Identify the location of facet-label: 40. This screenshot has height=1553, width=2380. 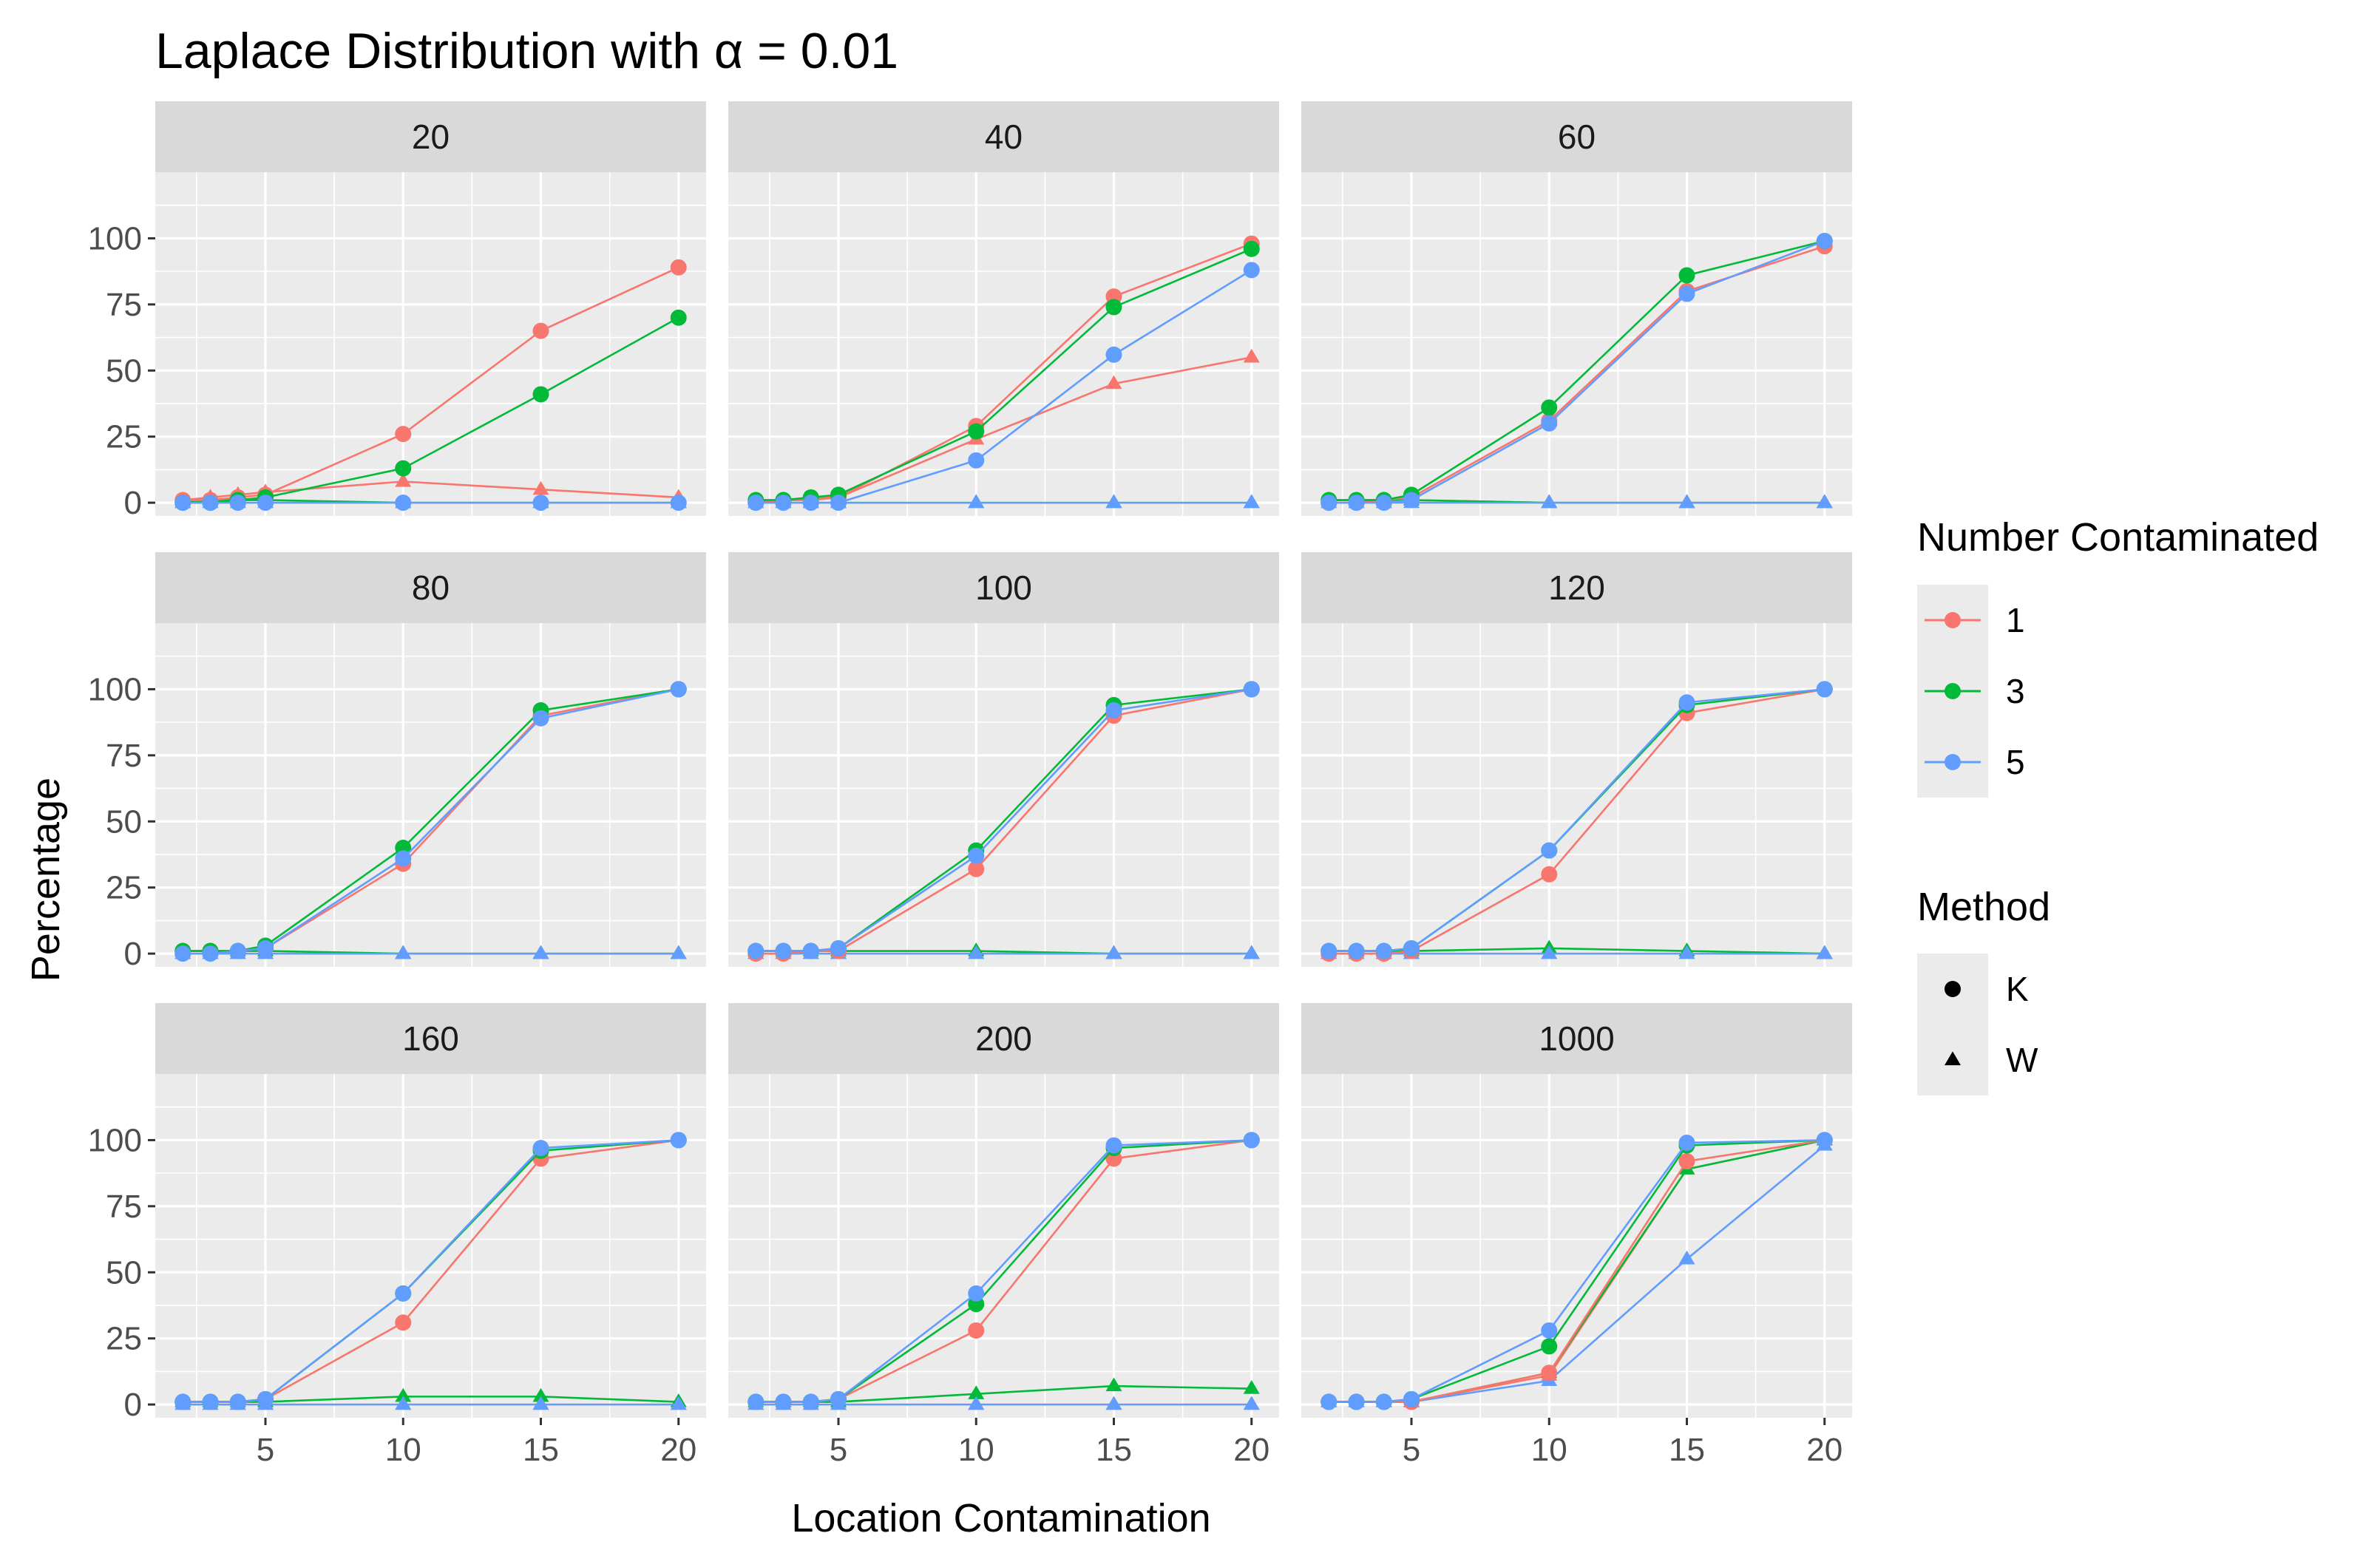
(1004, 137).